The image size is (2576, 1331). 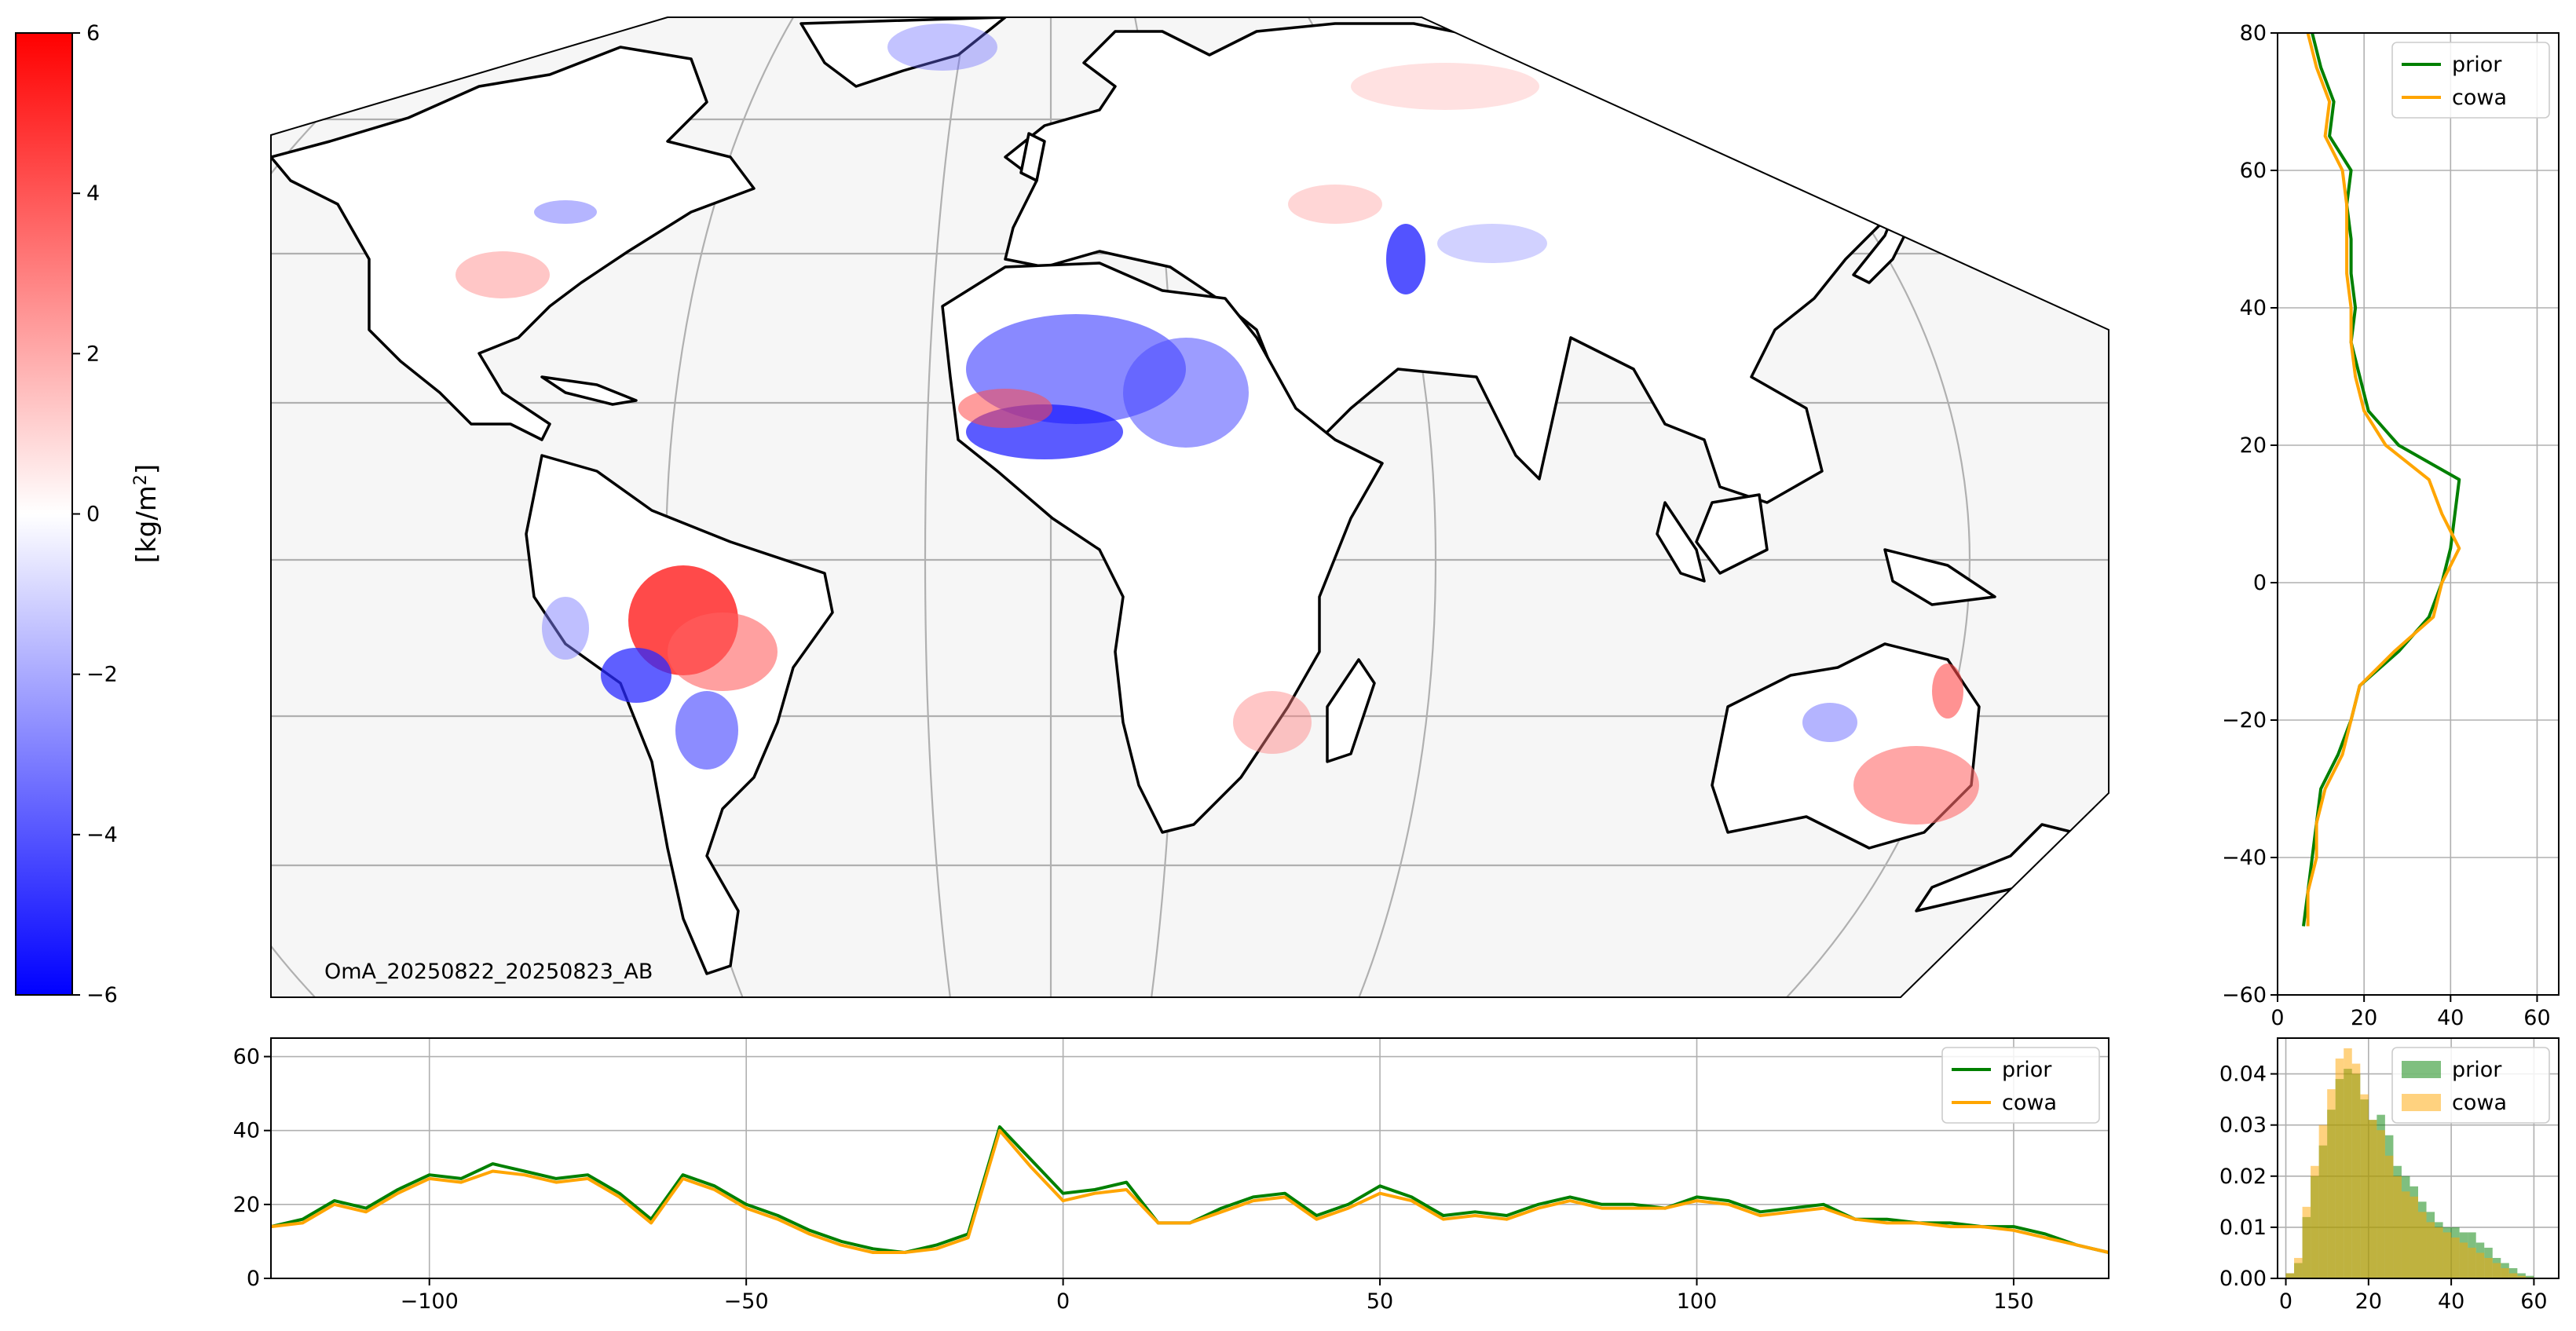 I want to click on x-tick-label: −50, so click(x=746, y=1301).